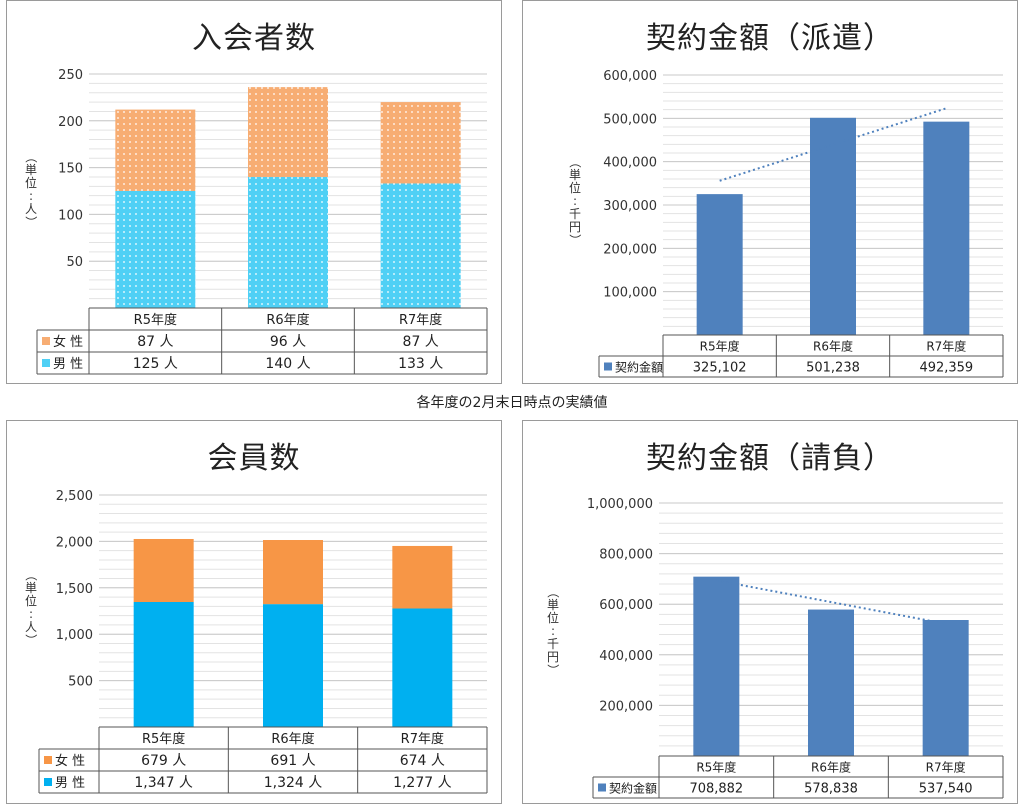 The image size is (1024, 807). What do you see at coordinates (422, 761) in the screenshot?
I see `data-table-value: 674 人` at bounding box center [422, 761].